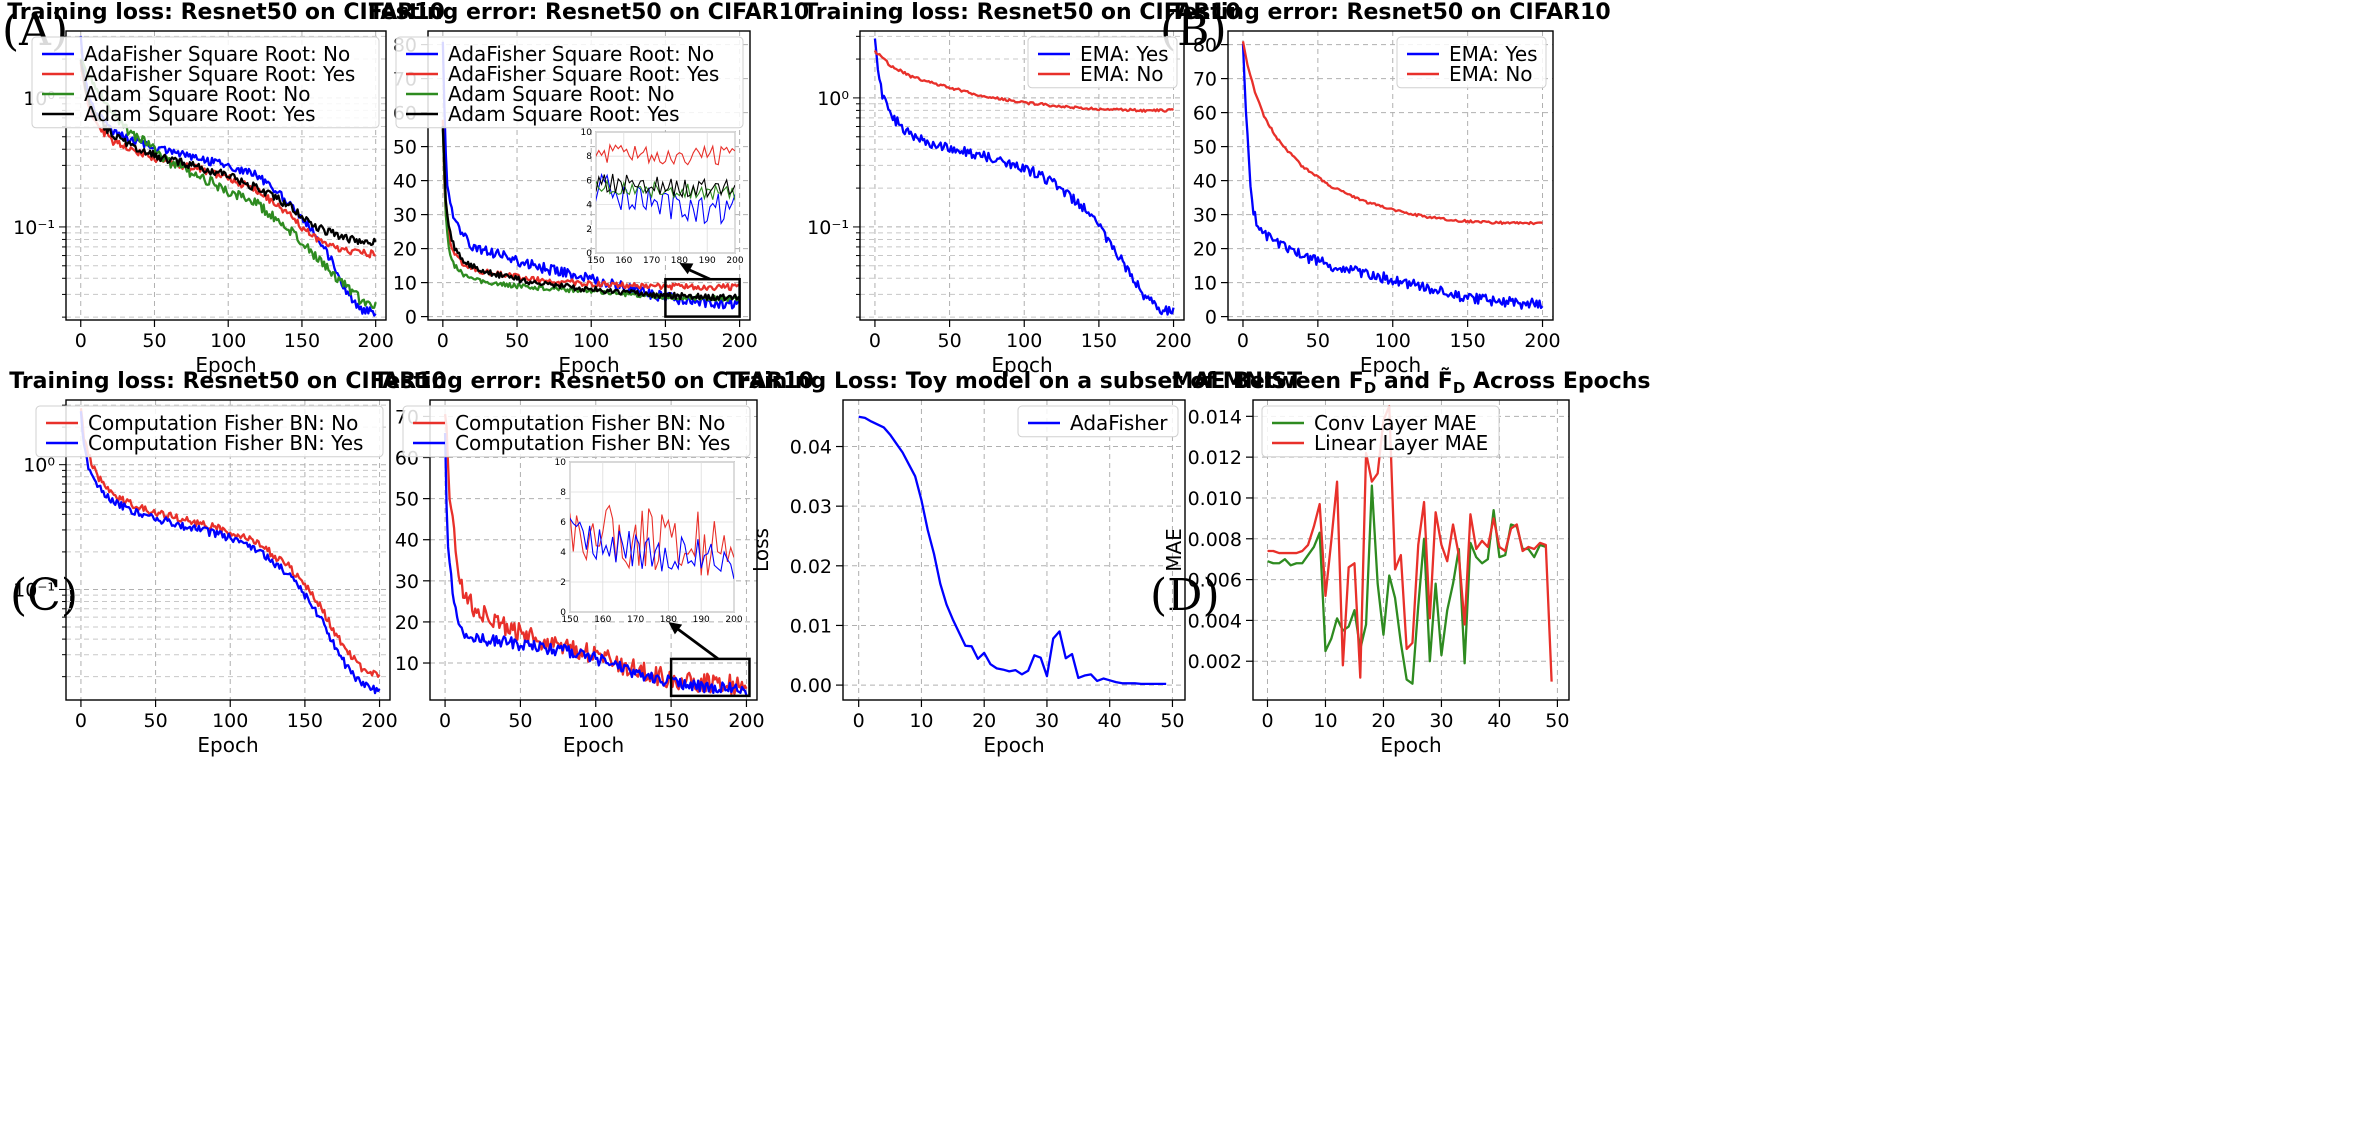 This screenshot has width=2364, height=1124. What do you see at coordinates (1215, 417) in the screenshot?
I see `y-tick-label: 0.014` at bounding box center [1215, 417].